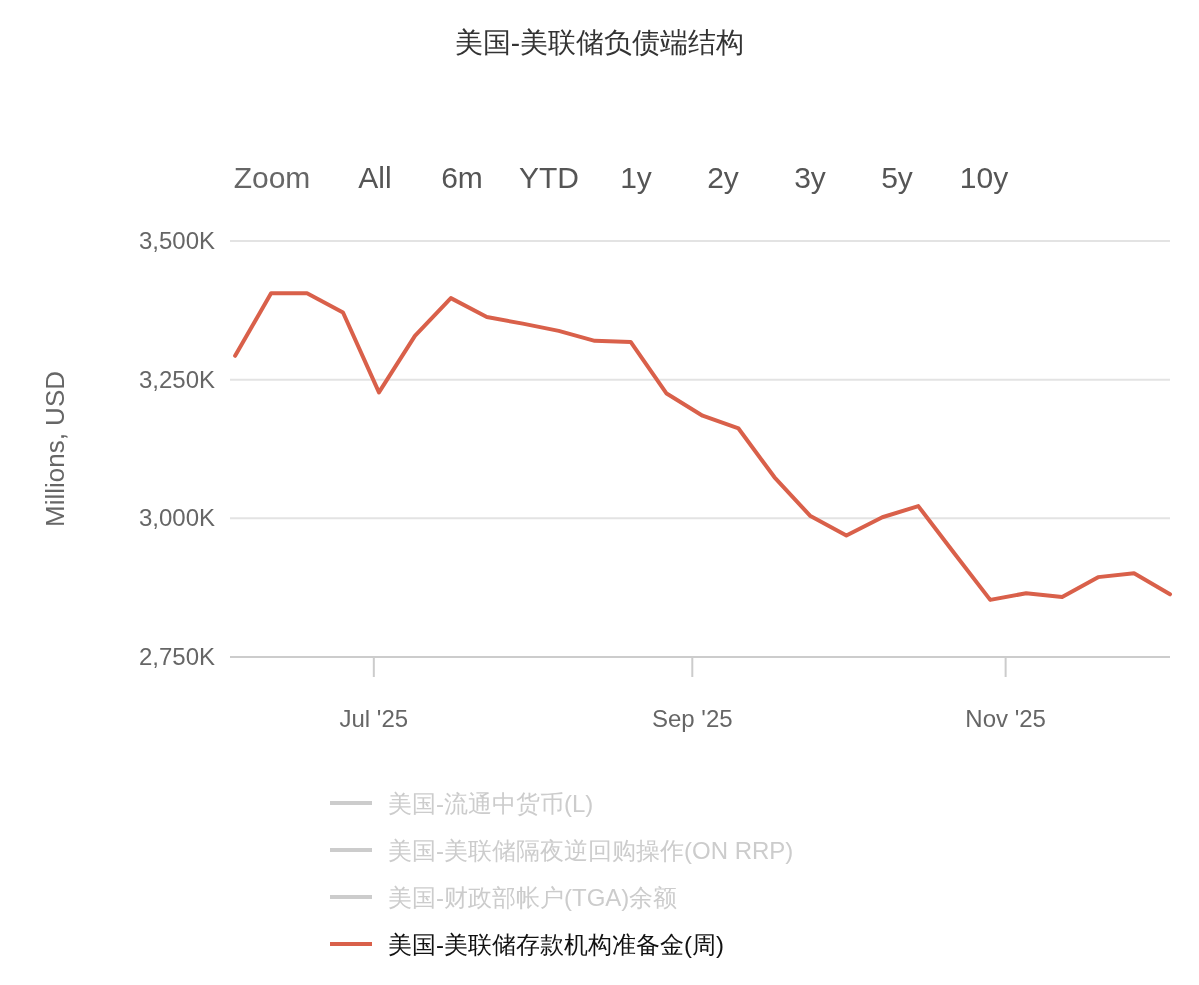 This screenshot has height=985, width=1199. What do you see at coordinates (272, 177) in the screenshot?
I see `text: Zoom` at bounding box center [272, 177].